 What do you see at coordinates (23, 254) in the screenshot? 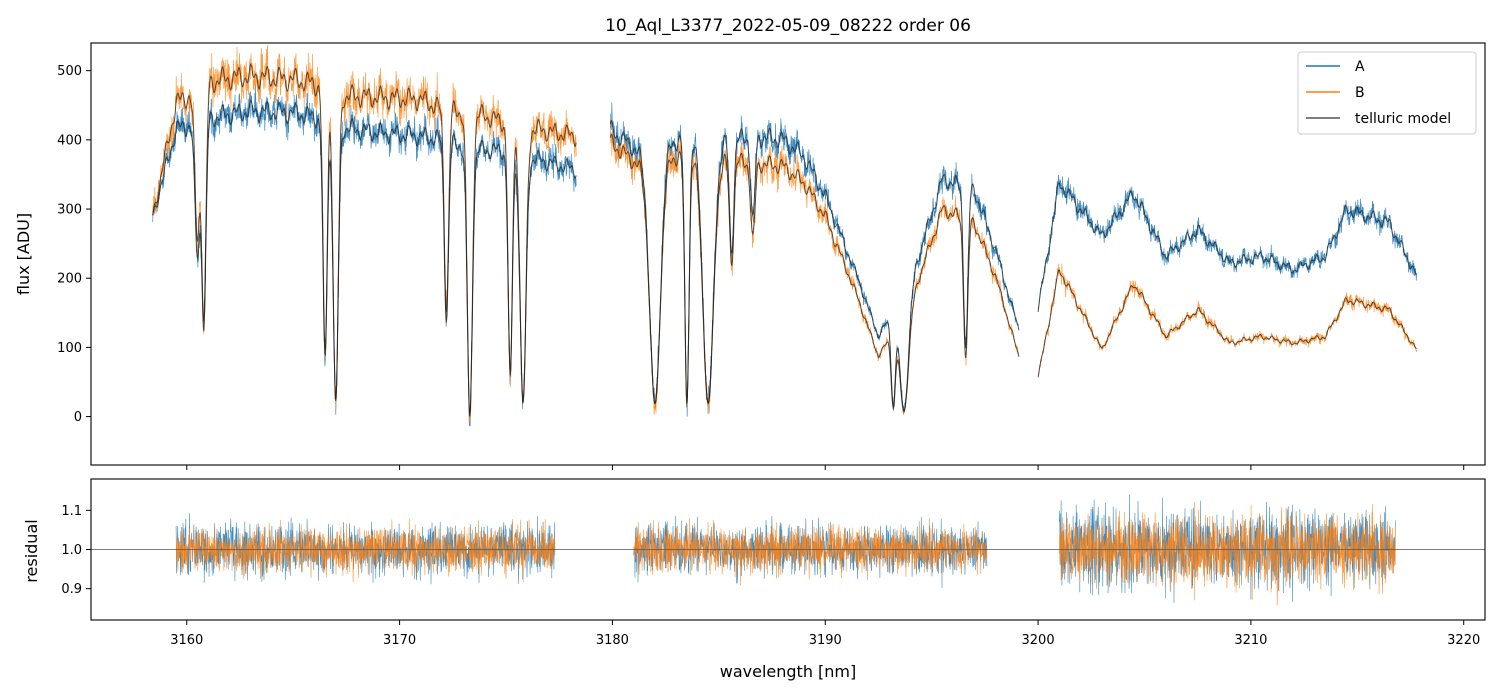
I see `flux-y-axis-label: flux [ADU]` at bounding box center [23, 254].